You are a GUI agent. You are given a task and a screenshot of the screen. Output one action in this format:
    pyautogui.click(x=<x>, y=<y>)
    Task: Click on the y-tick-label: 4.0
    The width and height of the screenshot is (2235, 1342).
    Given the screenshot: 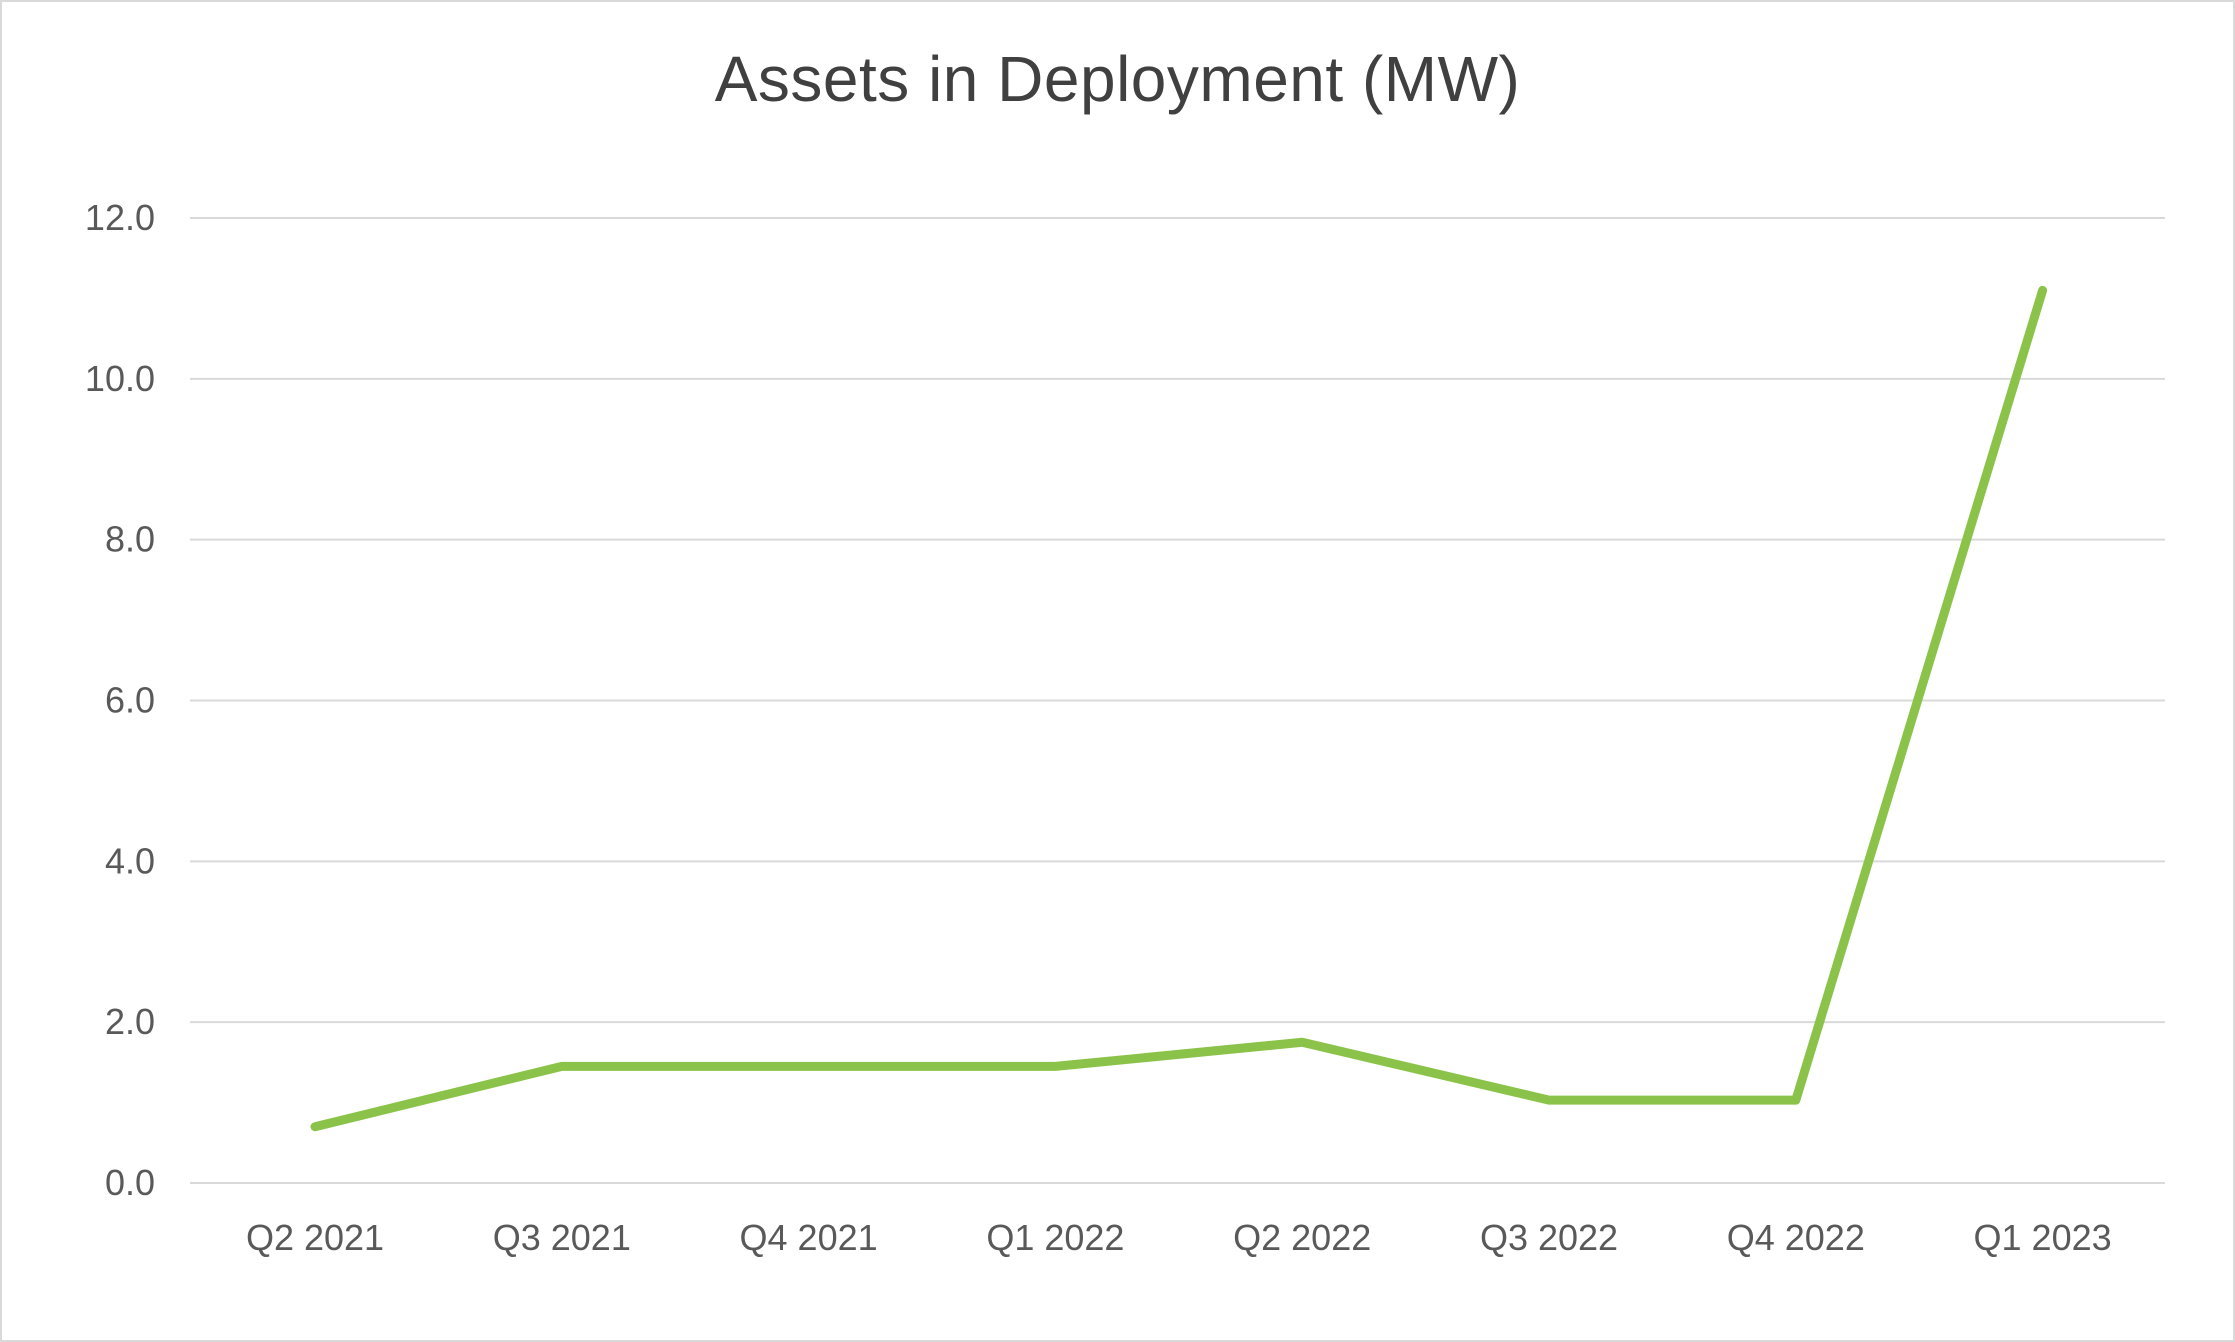 What is the action you would take?
    pyautogui.click(x=130, y=860)
    